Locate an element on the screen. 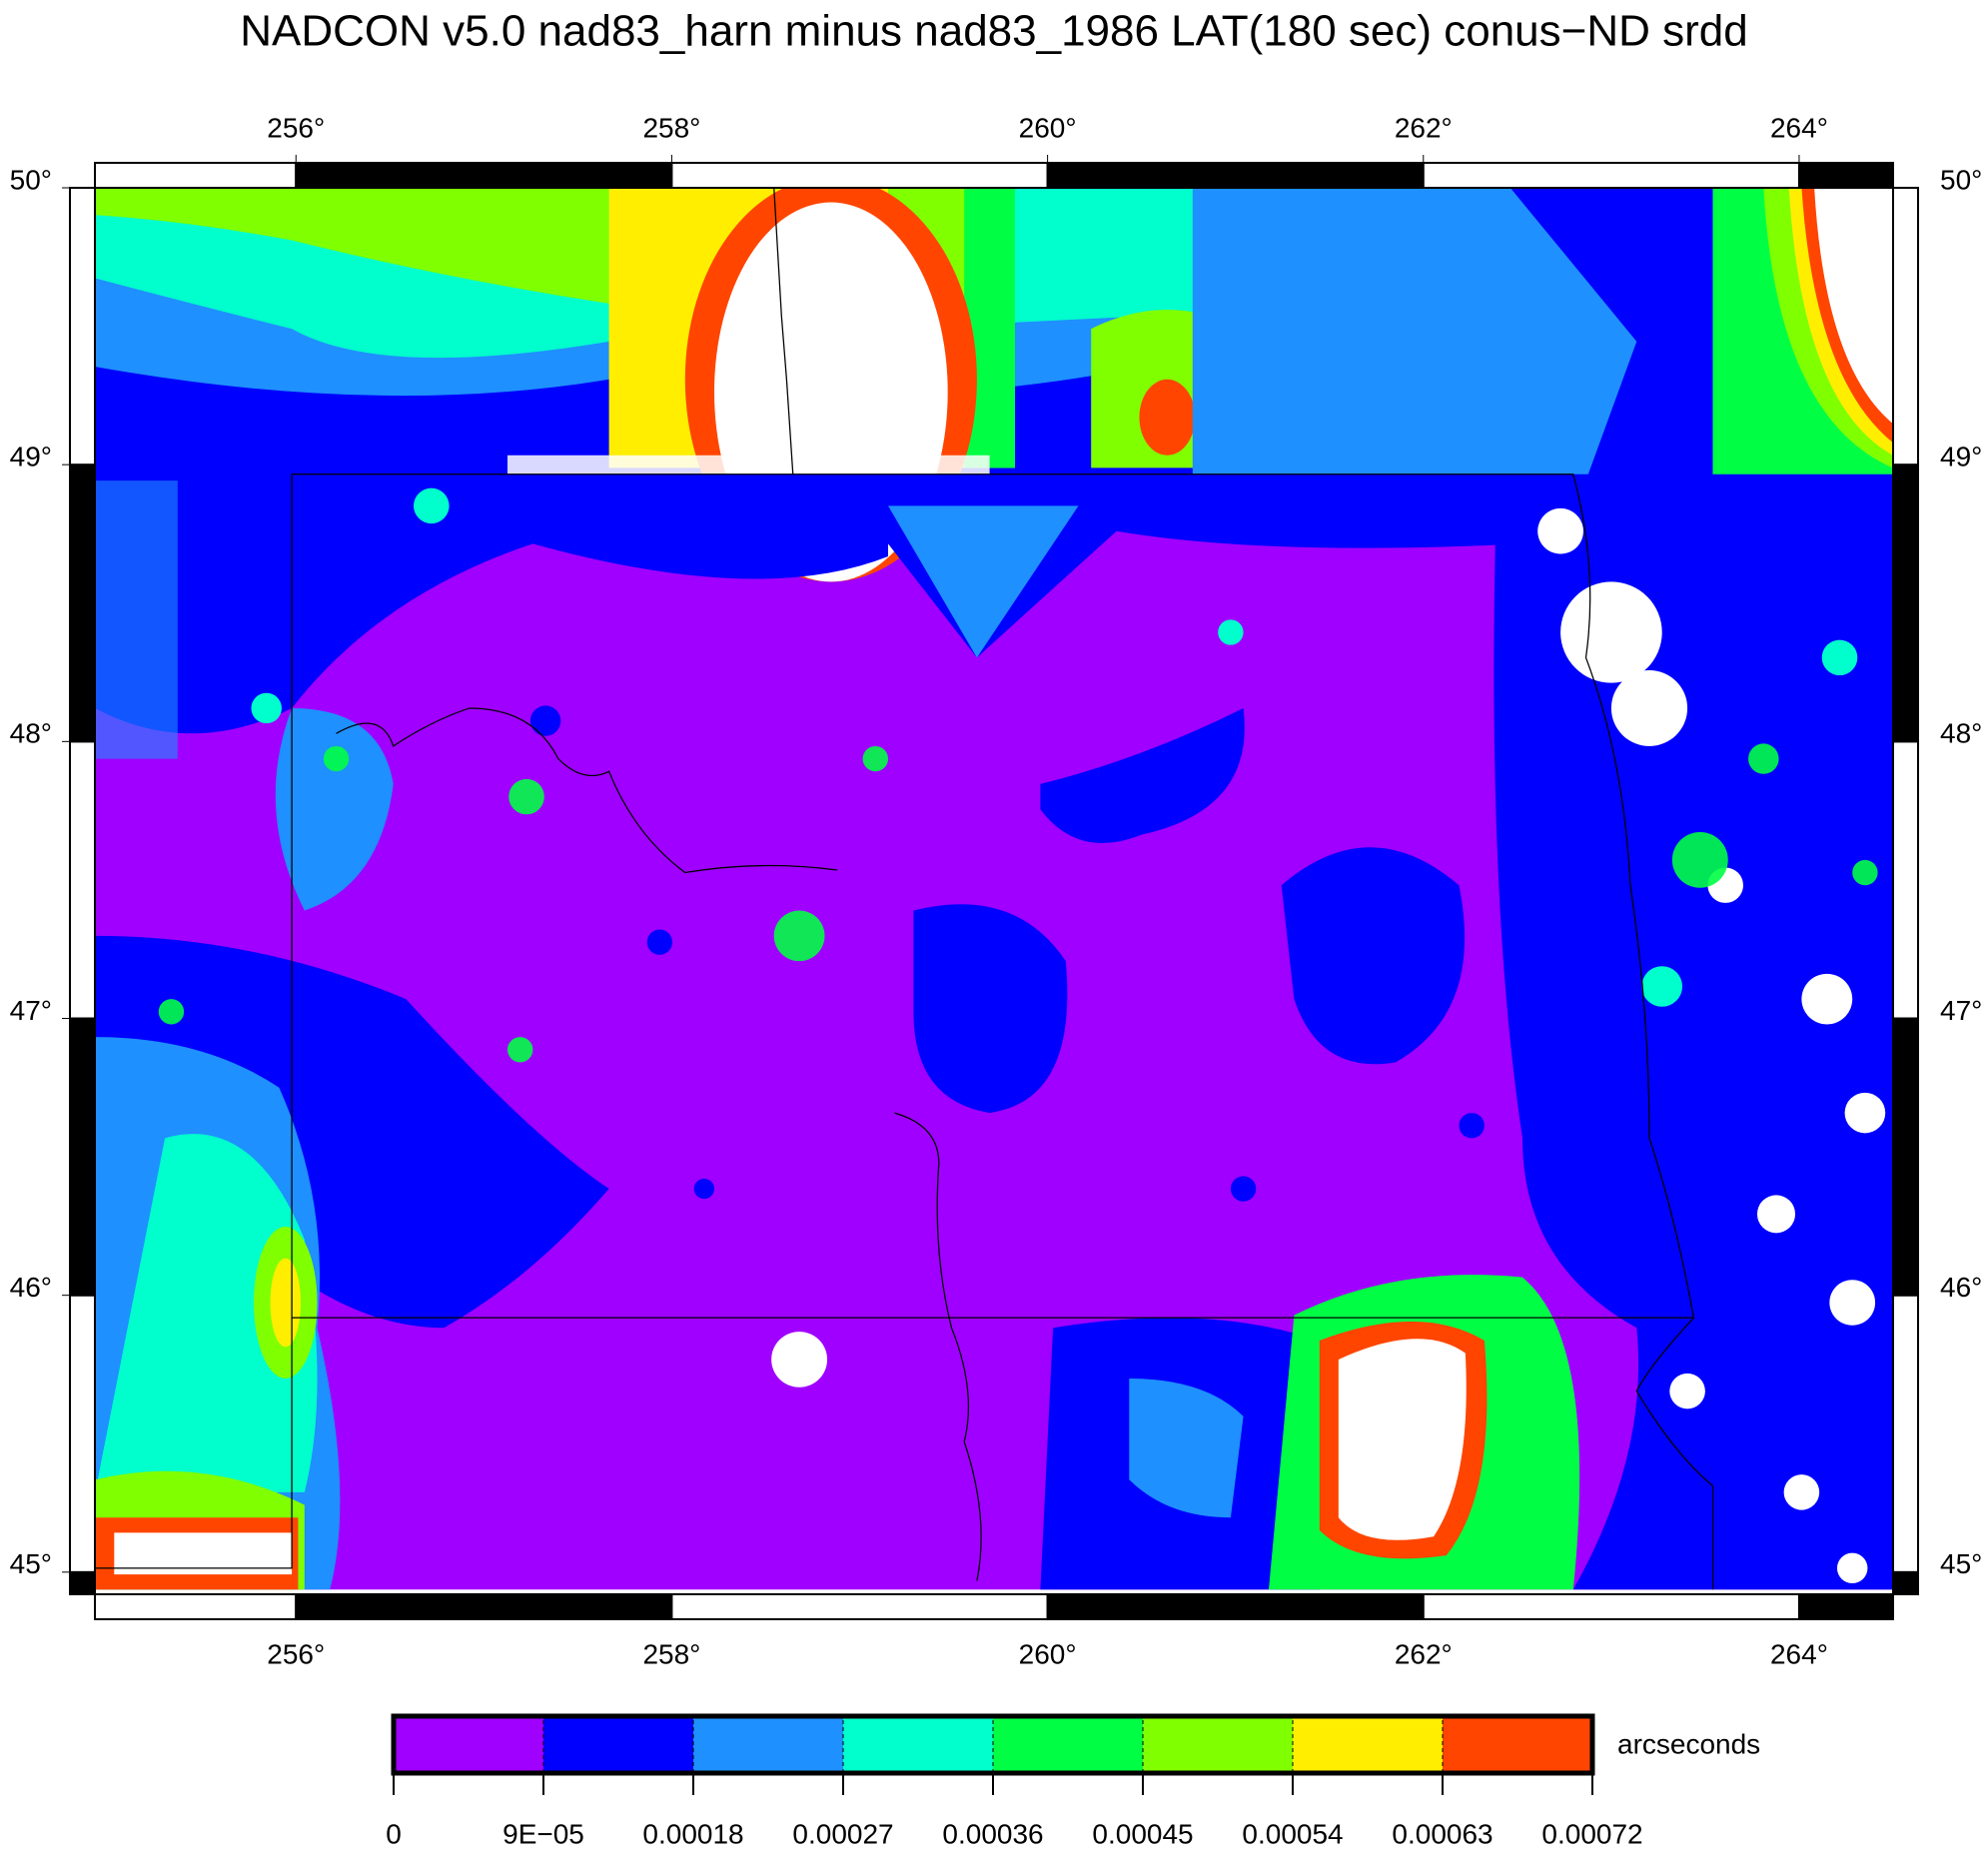 The image size is (1988, 1852). colorbar-tick-label: 0.00063 is located at coordinates (1442, 1833).